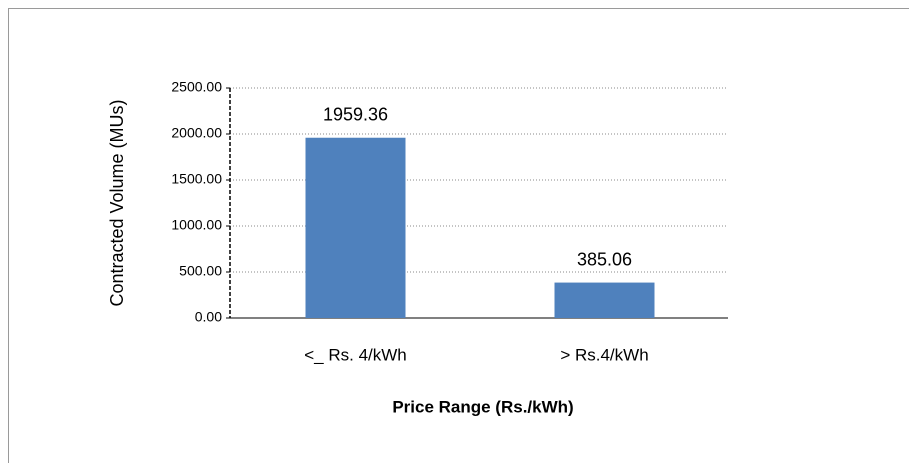  Describe the element at coordinates (117, 202) in the screenshot. I see `y-axis-title: Contracted Volume (MUs)` at that location.